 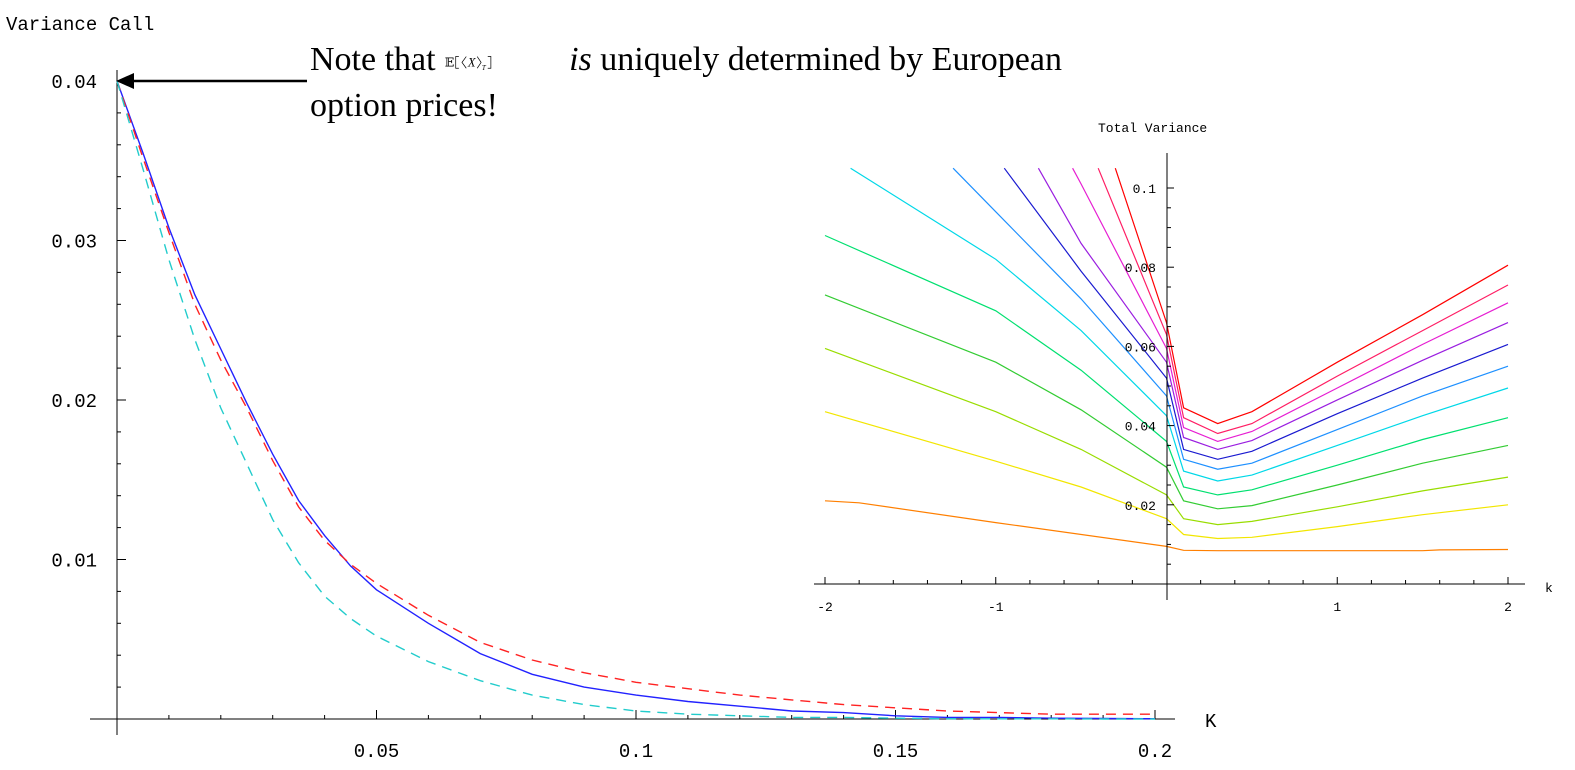 I want to click on inset-y-tick-label: 0.02, so click(x=1140, y=506).